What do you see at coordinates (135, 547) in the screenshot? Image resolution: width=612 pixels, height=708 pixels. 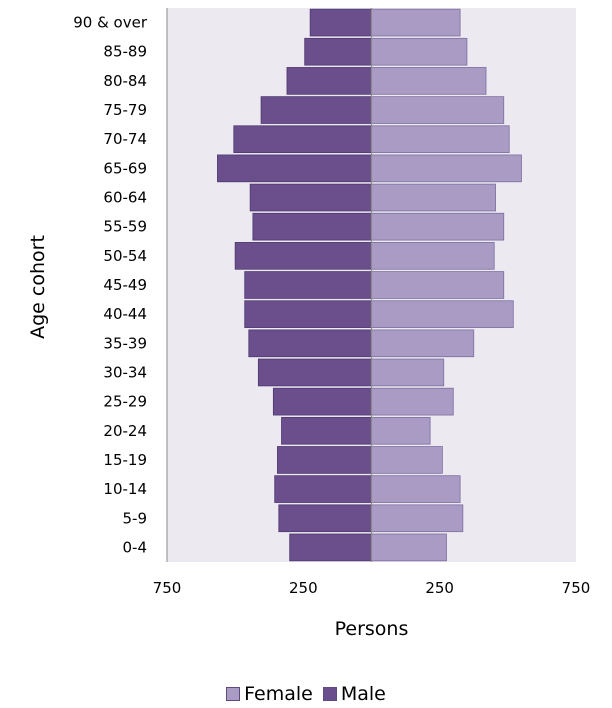 I see `y-tick-label: 0-4` at bounding box center [135, 547].